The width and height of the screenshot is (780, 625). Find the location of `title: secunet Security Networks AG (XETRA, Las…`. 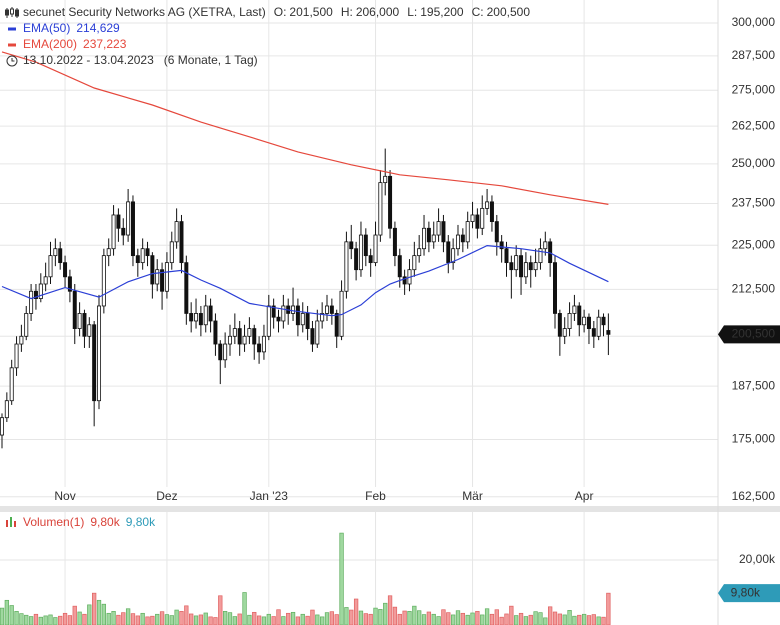

title: secunet Security Networks AG (XETRA, Las… is located at coordinates (144, 12).